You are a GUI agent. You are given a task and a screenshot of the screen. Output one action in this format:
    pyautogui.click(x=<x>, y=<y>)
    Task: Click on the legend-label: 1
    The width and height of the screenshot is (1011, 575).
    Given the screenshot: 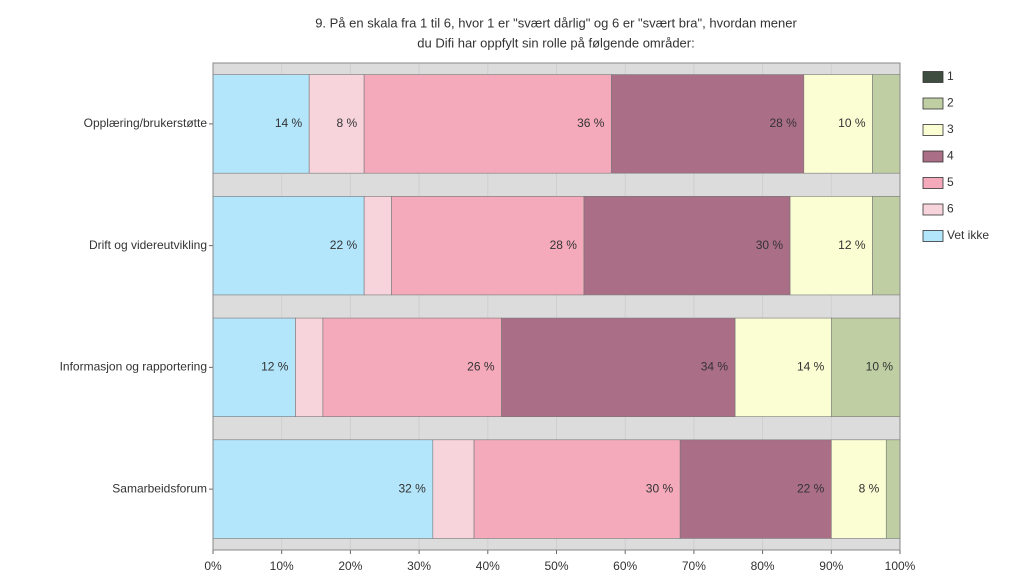 What is the action you would take?
    pyautogui.click(x=950, y=76)
    